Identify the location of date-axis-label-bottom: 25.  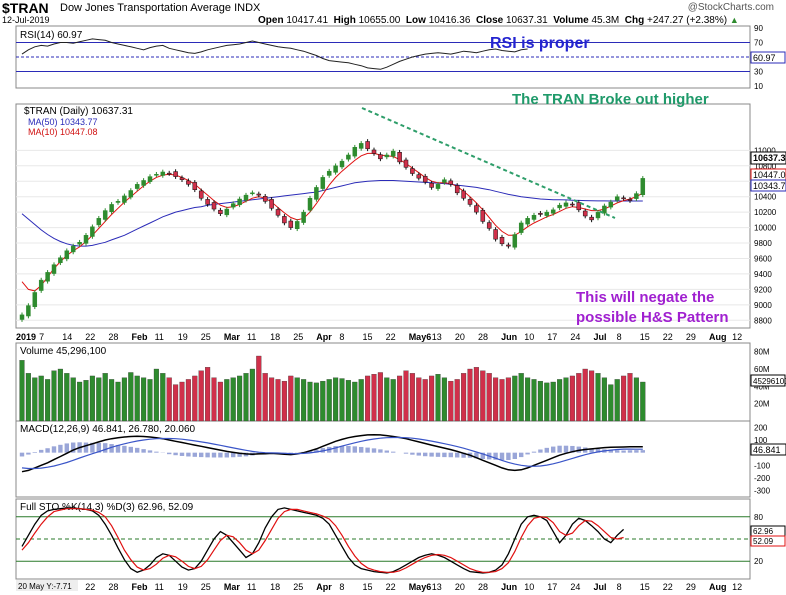
(298, 587).